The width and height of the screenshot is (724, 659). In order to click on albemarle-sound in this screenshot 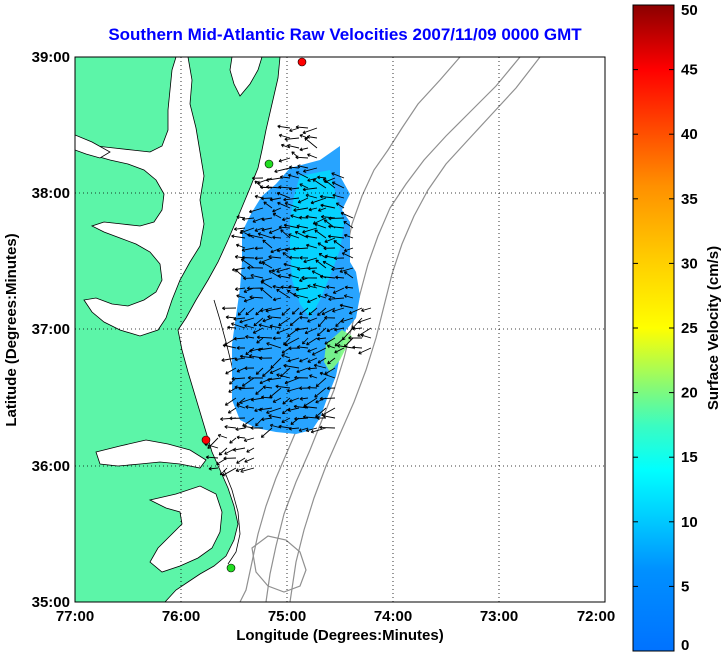, I will do `click(151, 454)`.